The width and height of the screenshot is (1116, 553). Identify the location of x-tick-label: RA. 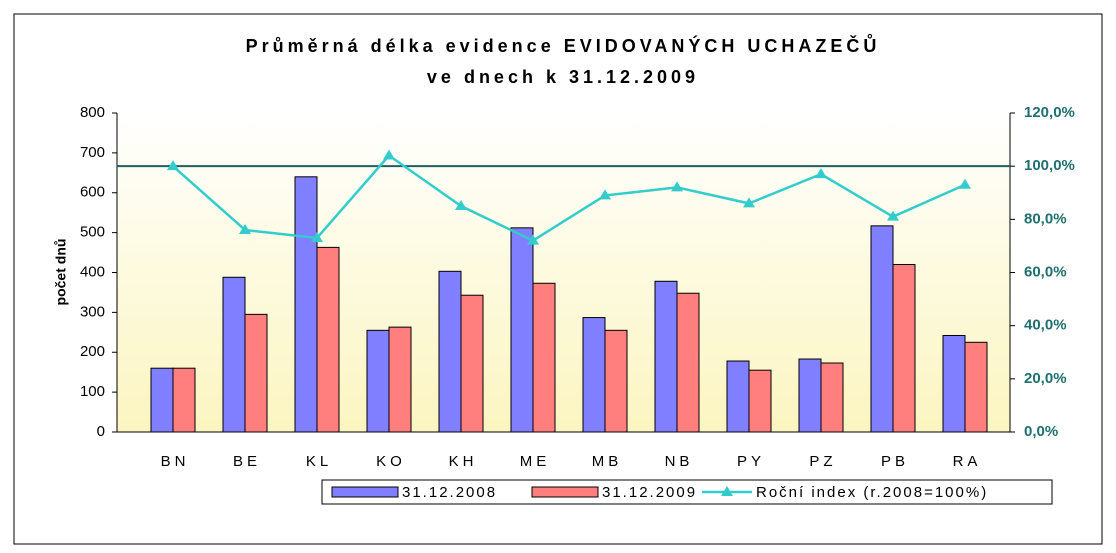
(967, 461).